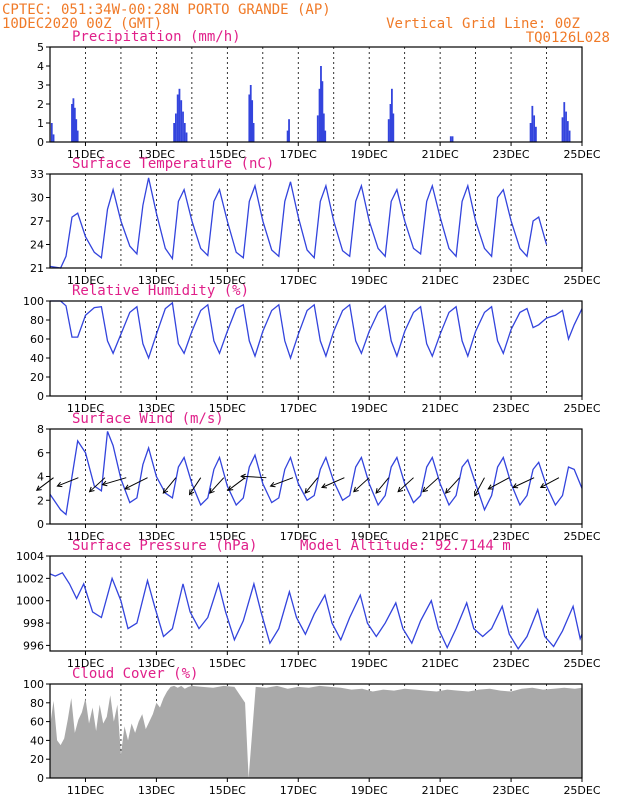 The image size is (618, 800). What do you see at coordinates (483, 24) in the screenshot?
I see `grid-note: Vertical Grid Line: 00Z` at bounding box center [483, 24].